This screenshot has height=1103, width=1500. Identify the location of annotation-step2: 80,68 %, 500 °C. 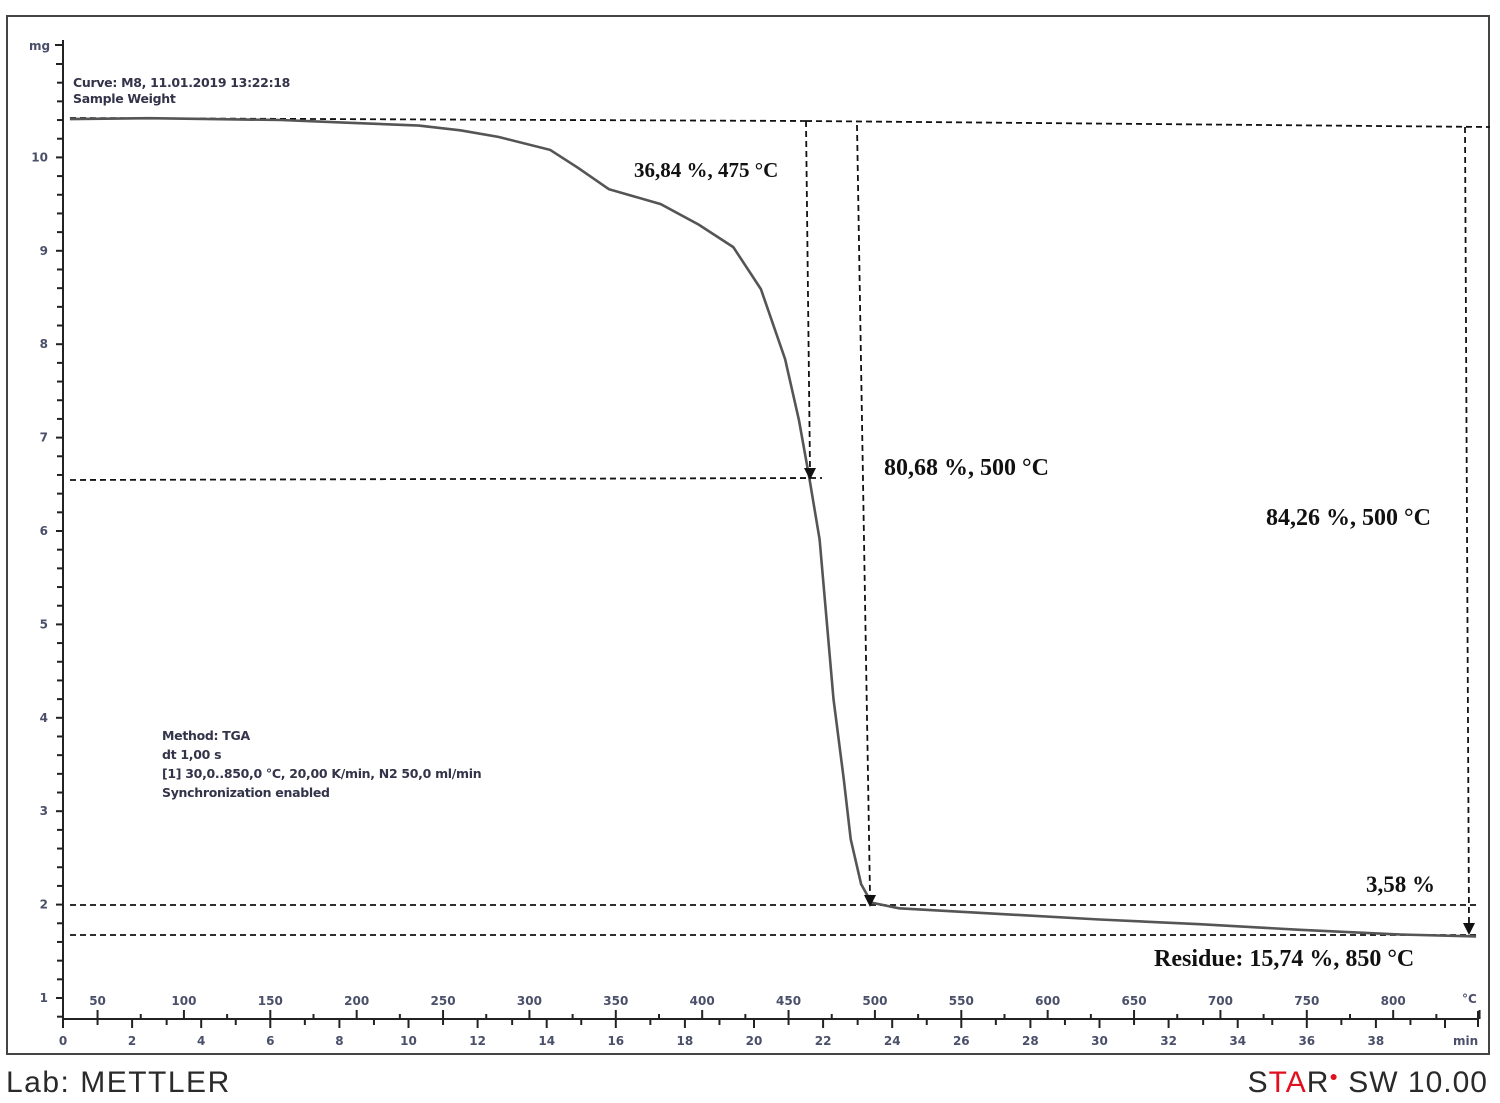
(966, 468).